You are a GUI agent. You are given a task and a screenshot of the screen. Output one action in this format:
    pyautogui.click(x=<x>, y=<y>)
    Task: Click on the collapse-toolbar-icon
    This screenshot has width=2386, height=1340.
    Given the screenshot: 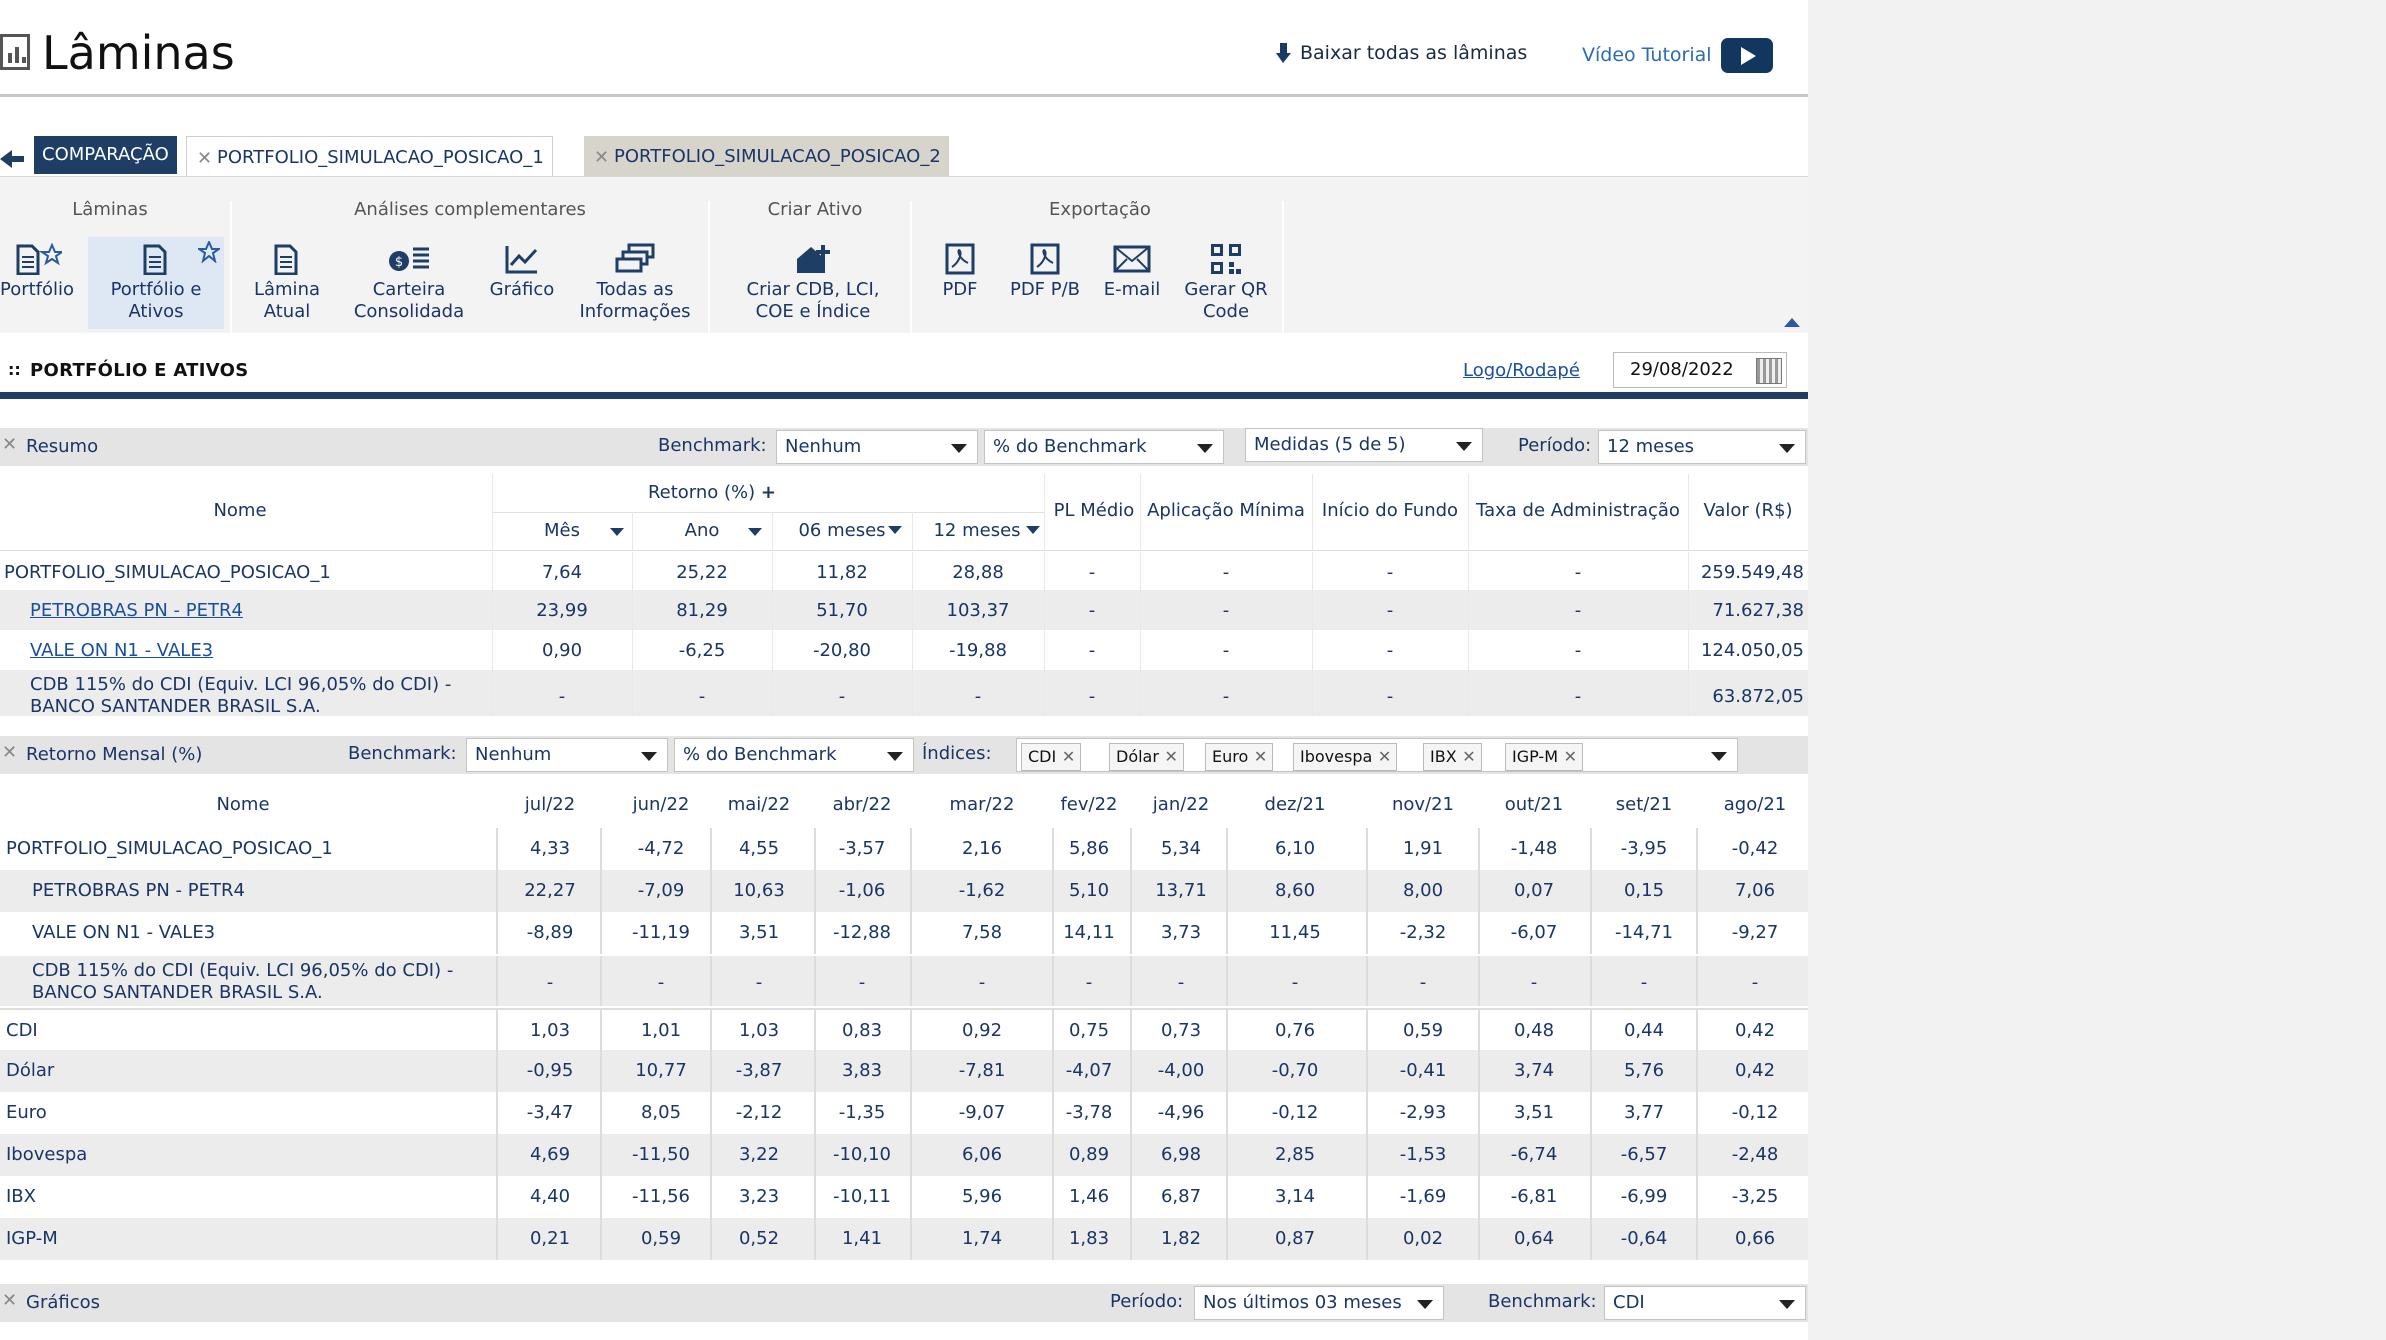 What is the action you would take?
    pyautogui.click(x=1792, y=322)
    